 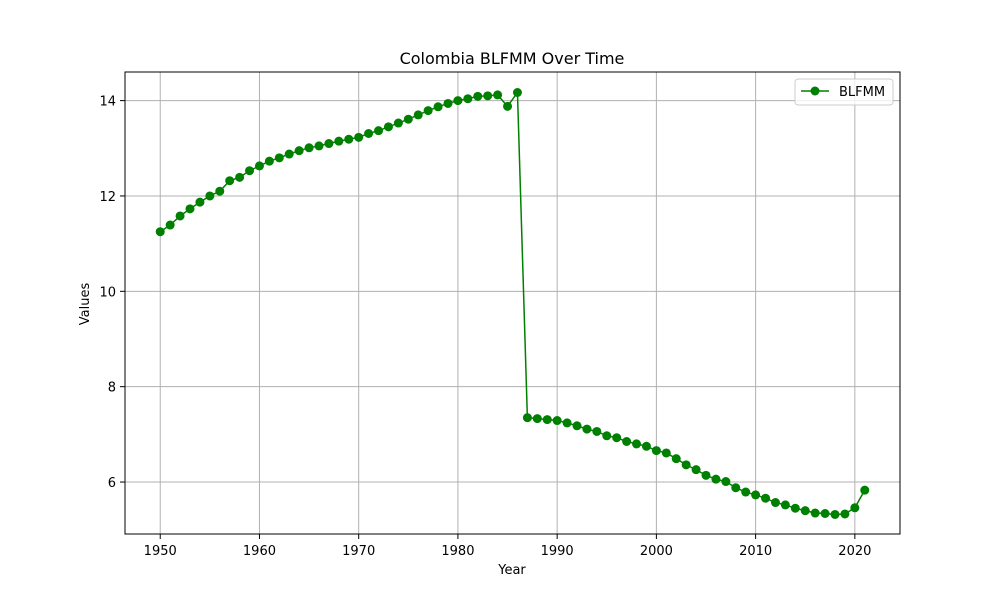 What do you see at coordinates (112, 388) in the screenshot?
I see `y-tick-label: 8` at bounding box center [112, 388].